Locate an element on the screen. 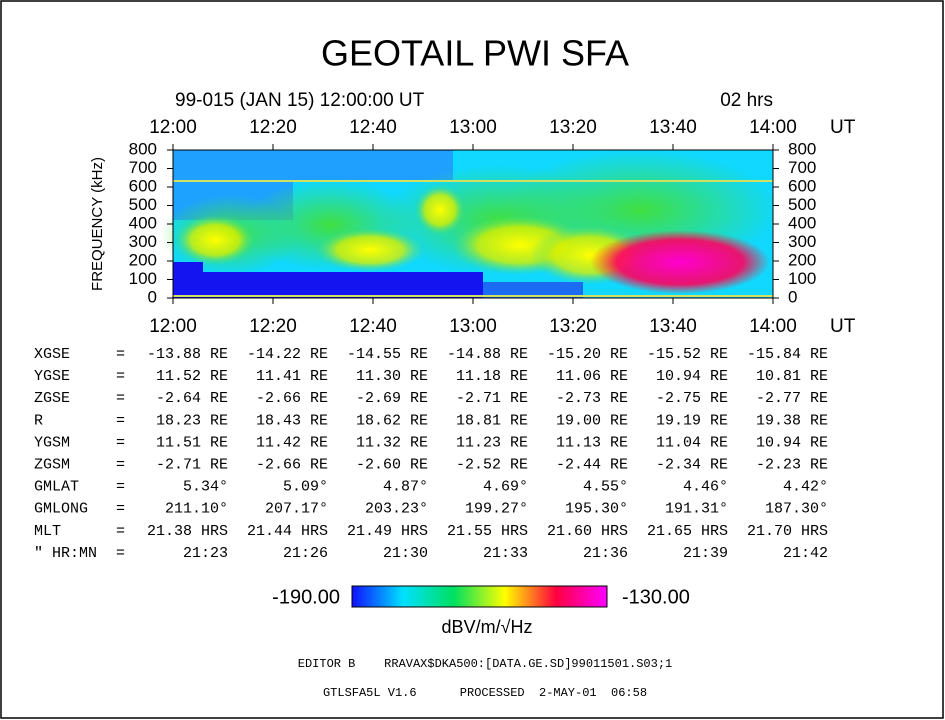 The width and height of the screenshot is (945, 720). time-tick-label: 13:40 is located at coordinates (673, 127).